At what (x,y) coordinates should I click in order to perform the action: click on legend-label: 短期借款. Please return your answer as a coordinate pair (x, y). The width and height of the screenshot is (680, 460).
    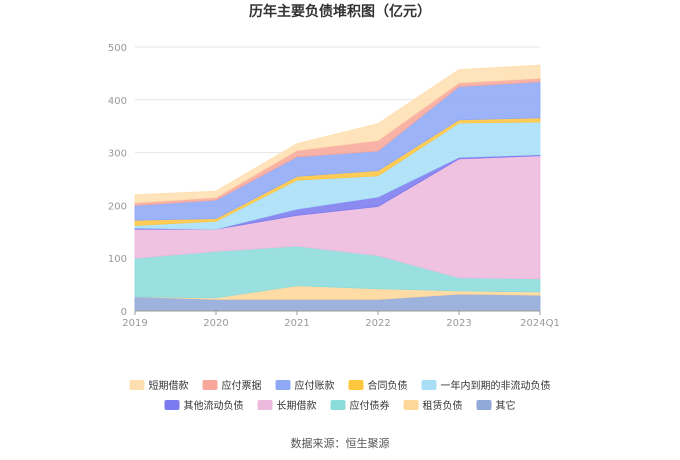
    Looking at the image, I should click on (169, 385).